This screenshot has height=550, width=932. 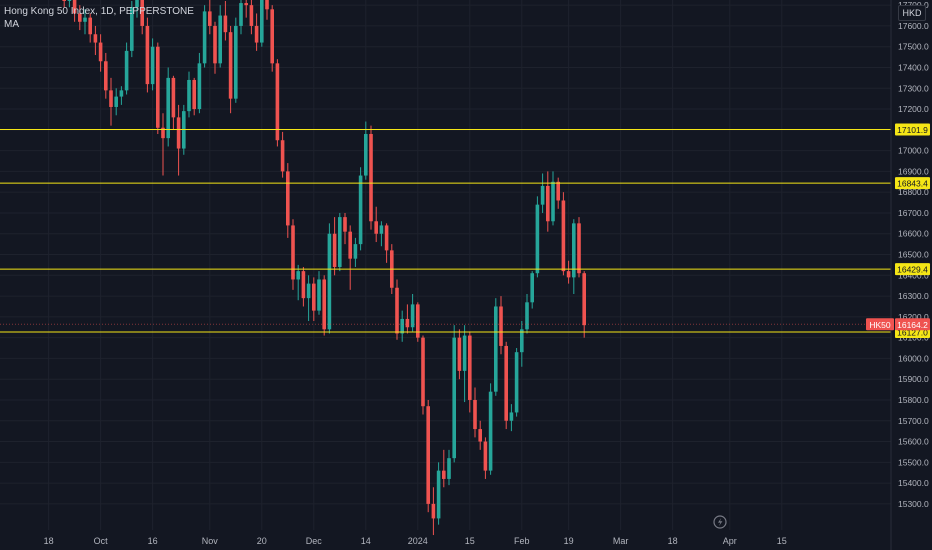 I want to click on currency-button: HKD, so click(x=912, y=13).